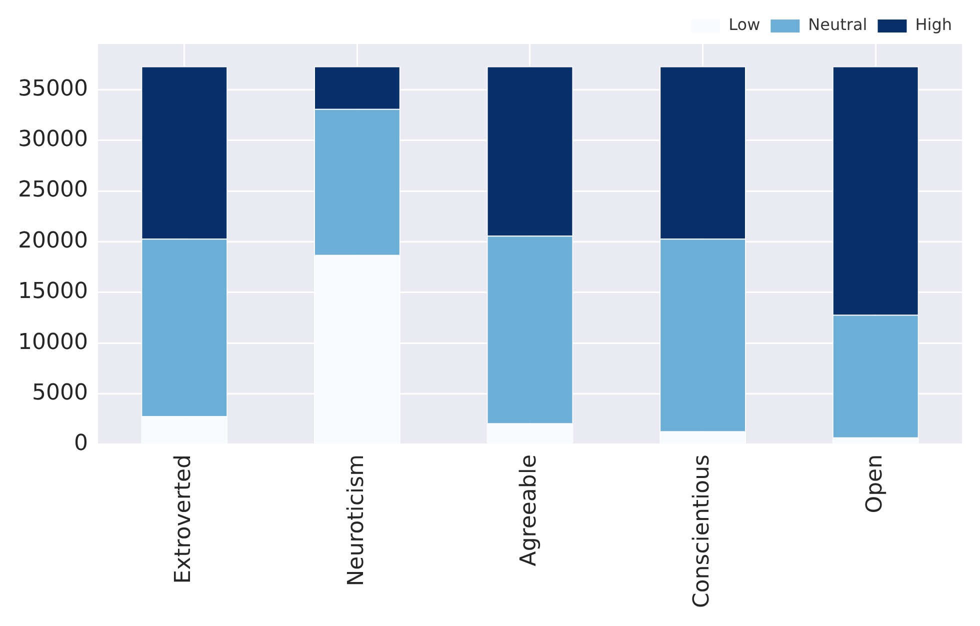 The image size is (980, 626). What do you see at coordinates (81, 443) in the screenshot?
I see `y-tick-label: 0` at bounding box center [81, 443].